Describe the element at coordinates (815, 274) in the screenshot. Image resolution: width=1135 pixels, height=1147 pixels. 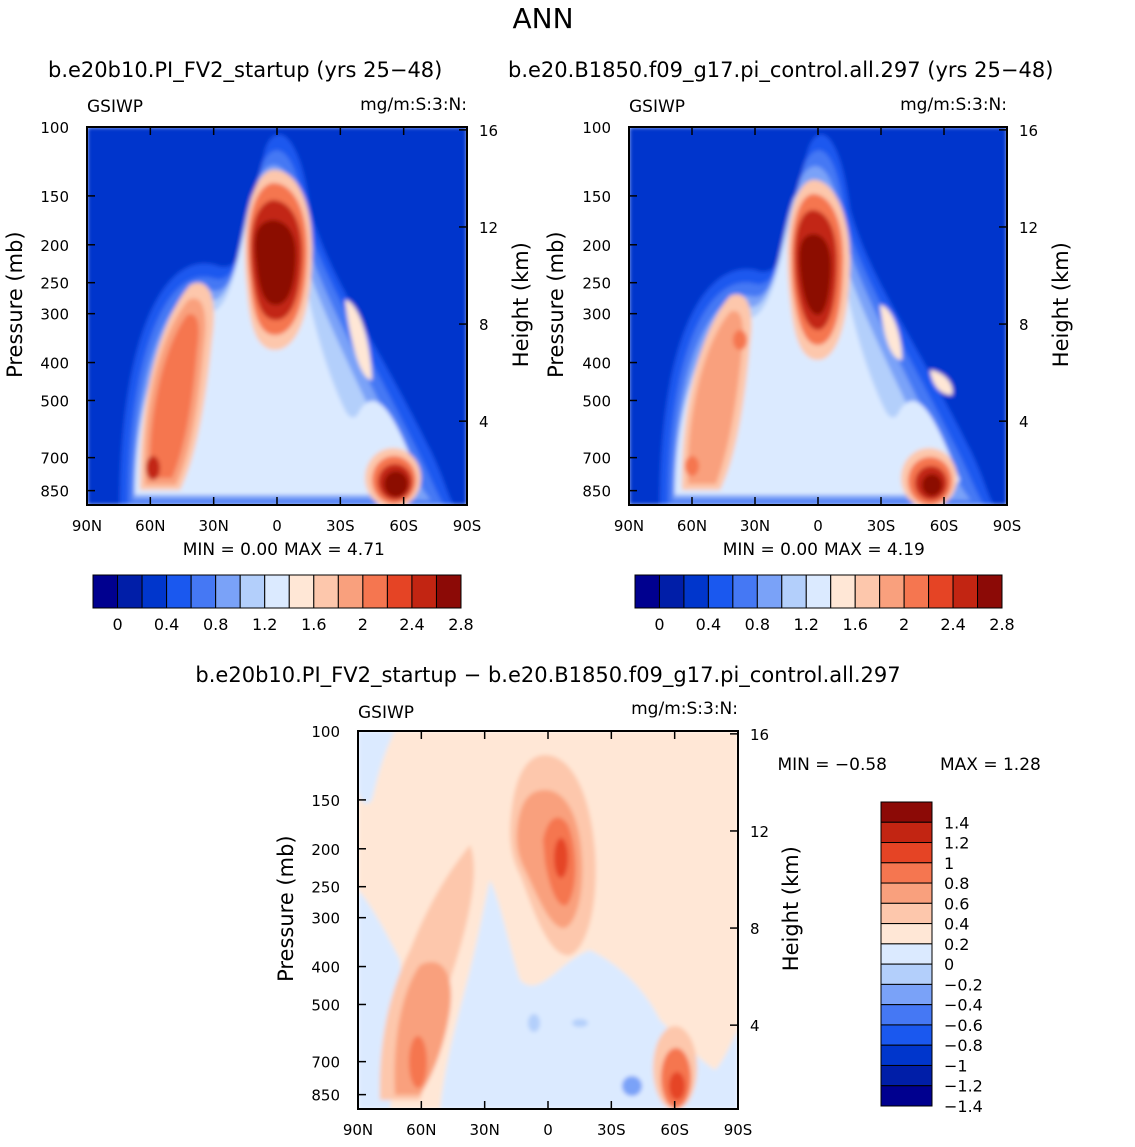
I see `panel2-trop-core` at that location.